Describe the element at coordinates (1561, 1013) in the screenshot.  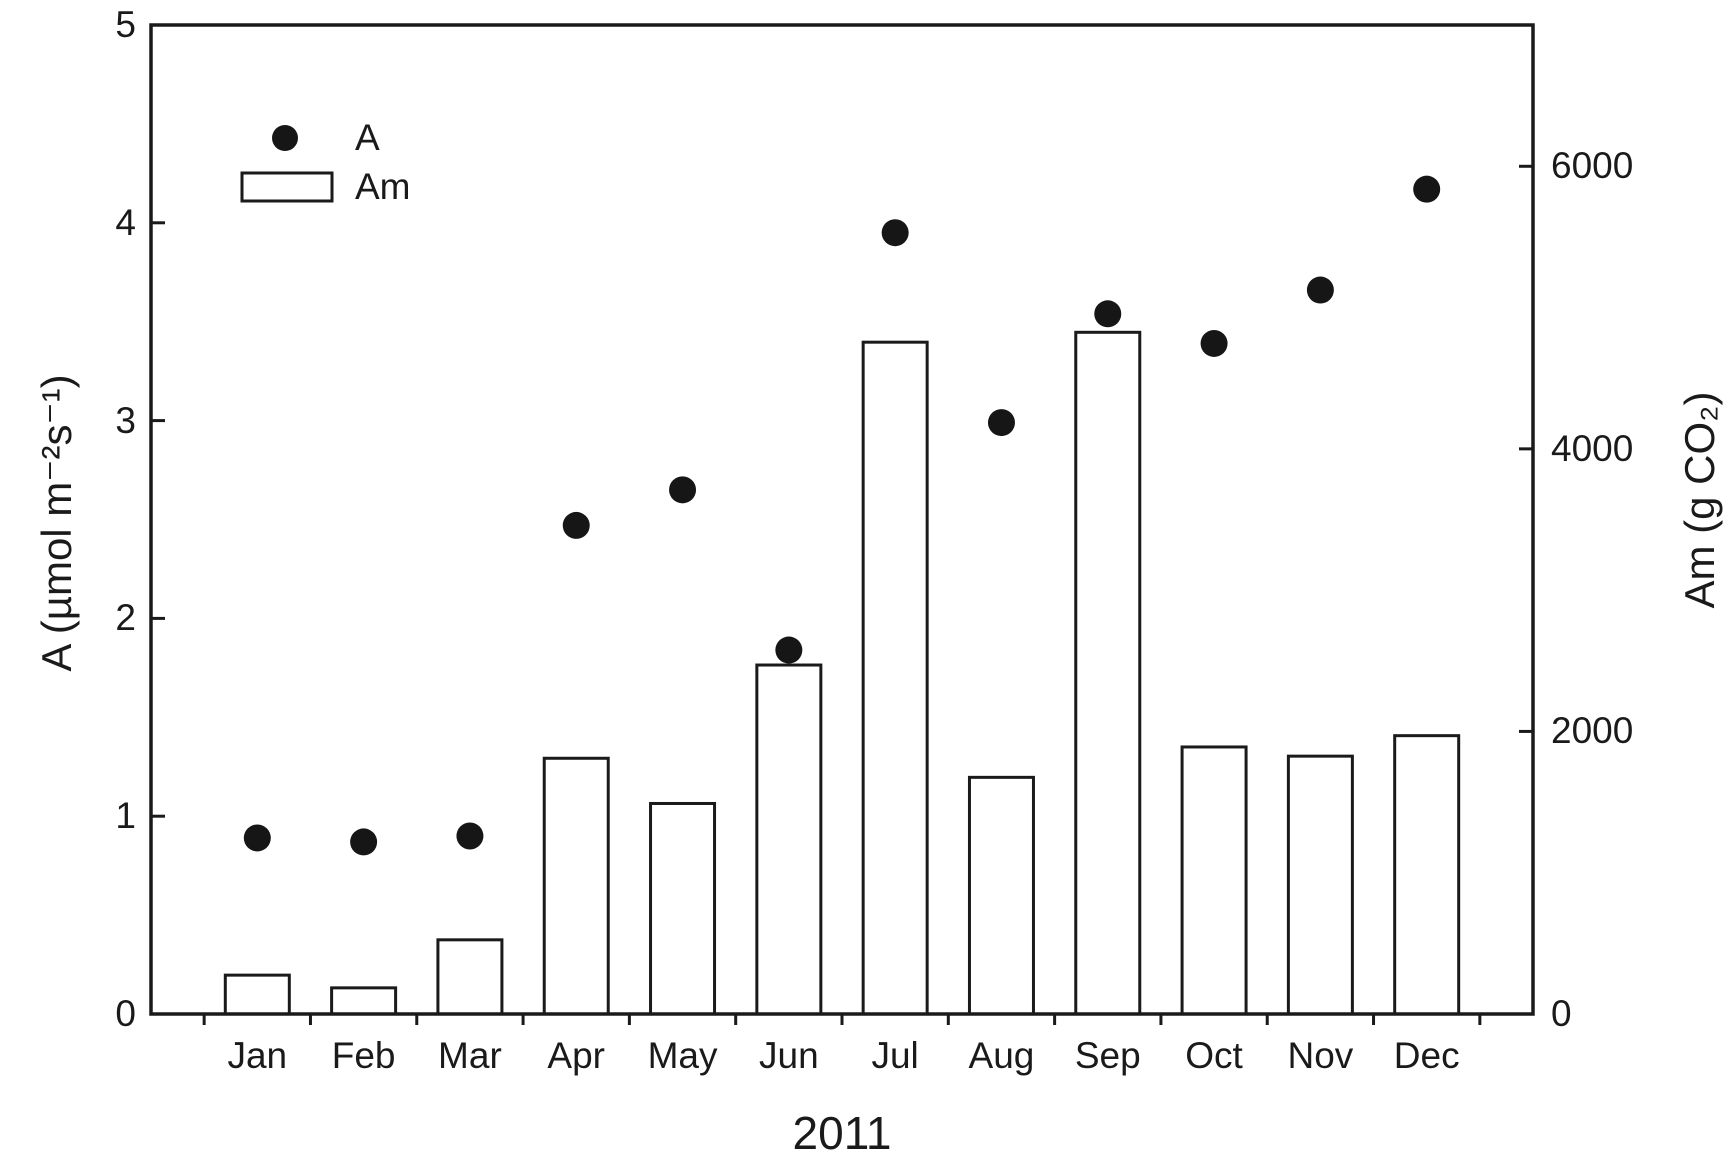
I see `right-axis-tick-label: 0` at that location.